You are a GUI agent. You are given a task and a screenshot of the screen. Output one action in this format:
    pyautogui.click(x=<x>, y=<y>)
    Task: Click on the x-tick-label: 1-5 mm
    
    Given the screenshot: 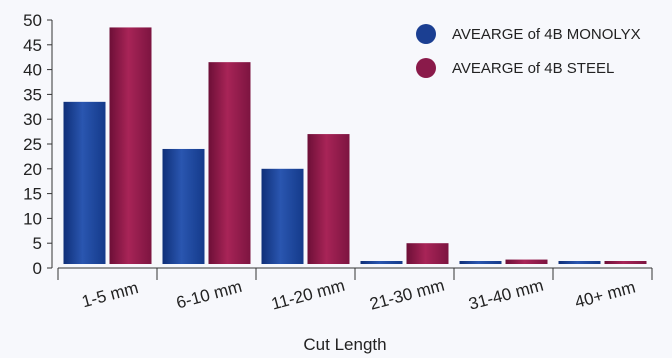 What is the action you would take?
    pyautogui.click(x=110, y=294)
    